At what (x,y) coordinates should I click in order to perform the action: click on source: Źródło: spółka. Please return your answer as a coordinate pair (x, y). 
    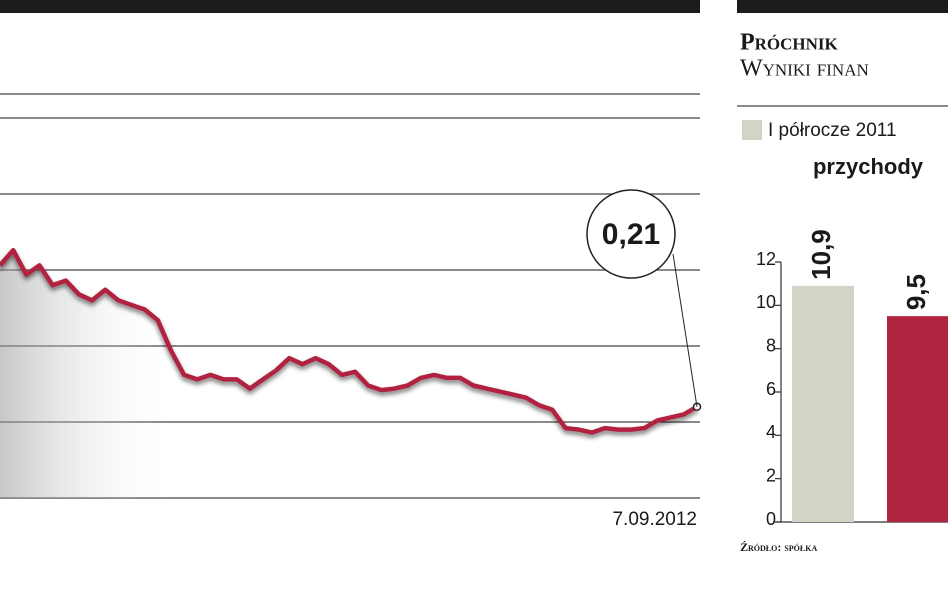
    Looking at the image, I should click on (778, 547).